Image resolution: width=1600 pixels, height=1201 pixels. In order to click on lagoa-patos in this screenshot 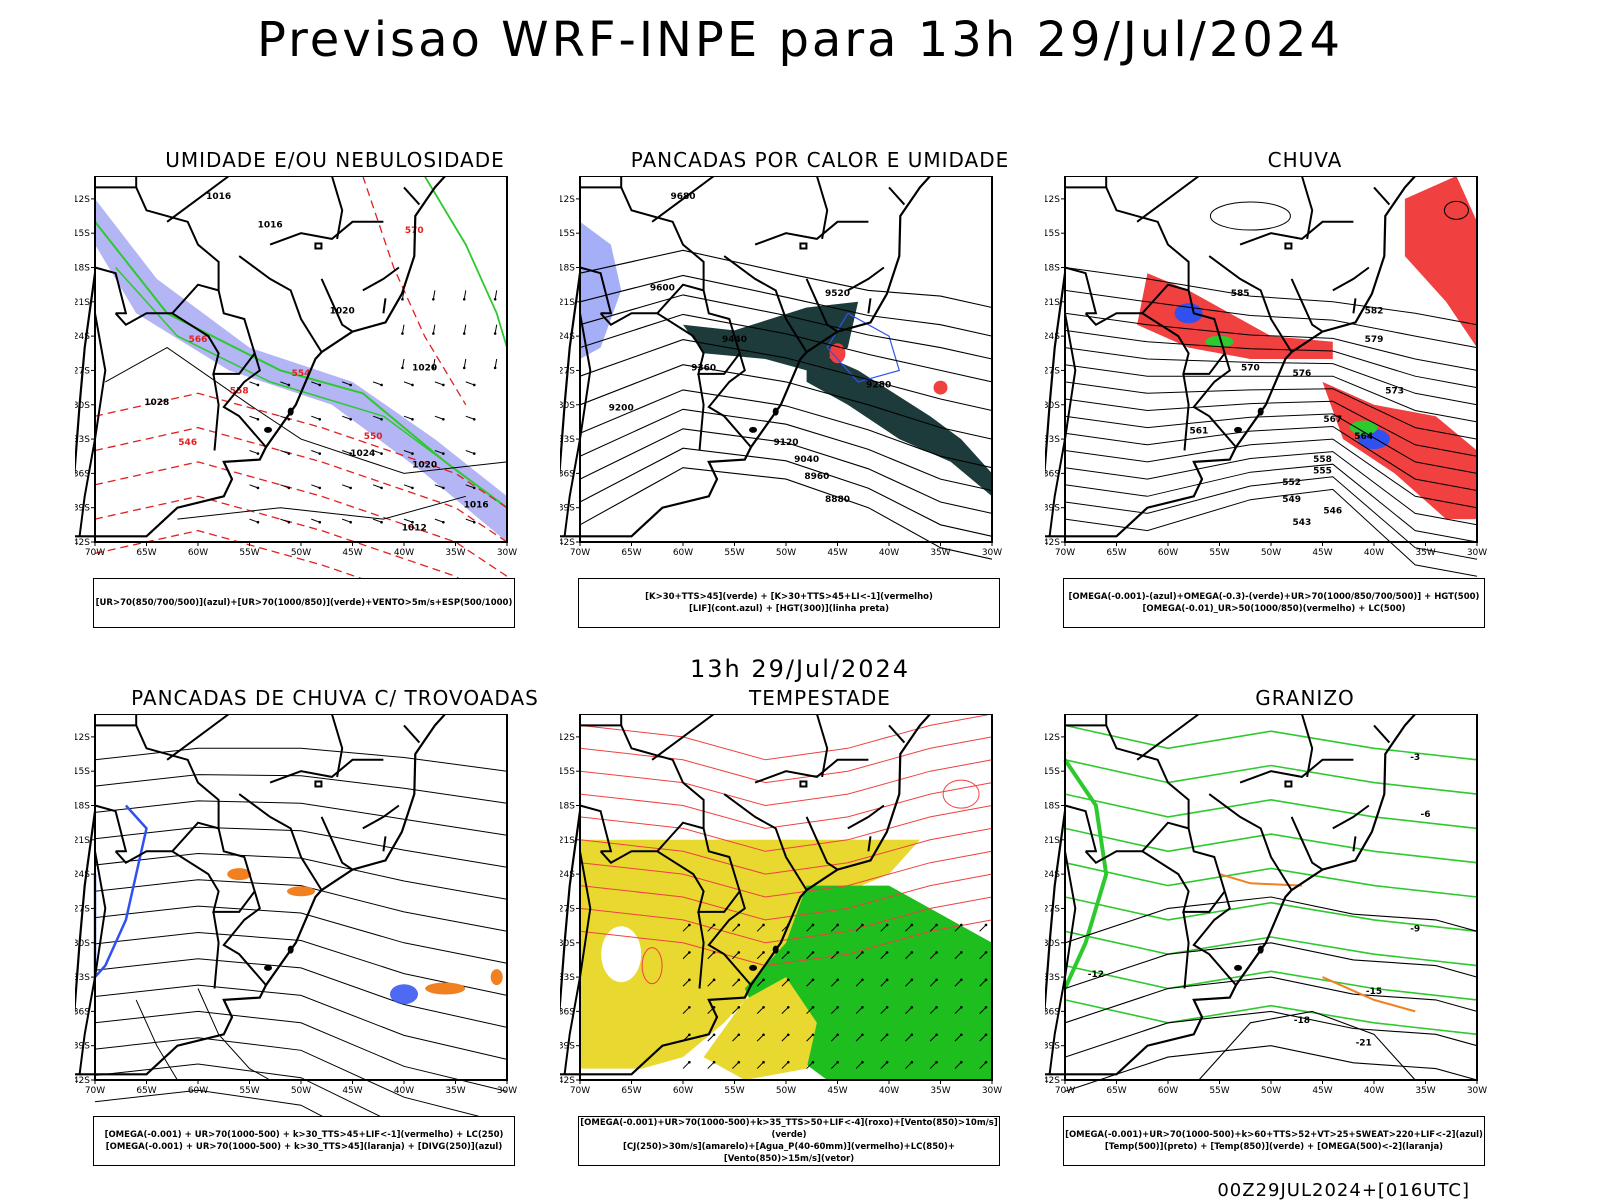, I will do `click(775, 411)`.